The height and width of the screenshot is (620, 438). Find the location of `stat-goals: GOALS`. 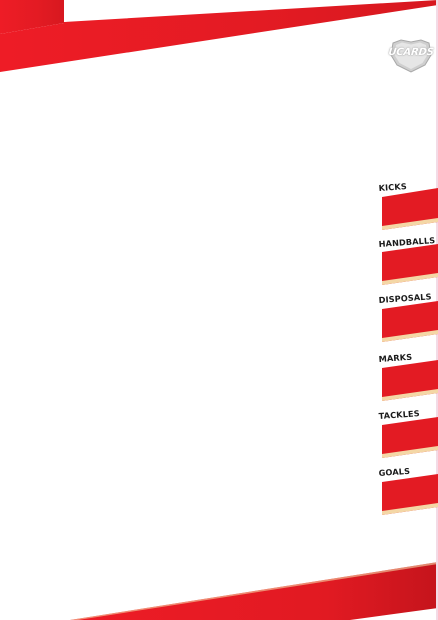

stat-goals: GOALS is located at coordinates (408, 491).